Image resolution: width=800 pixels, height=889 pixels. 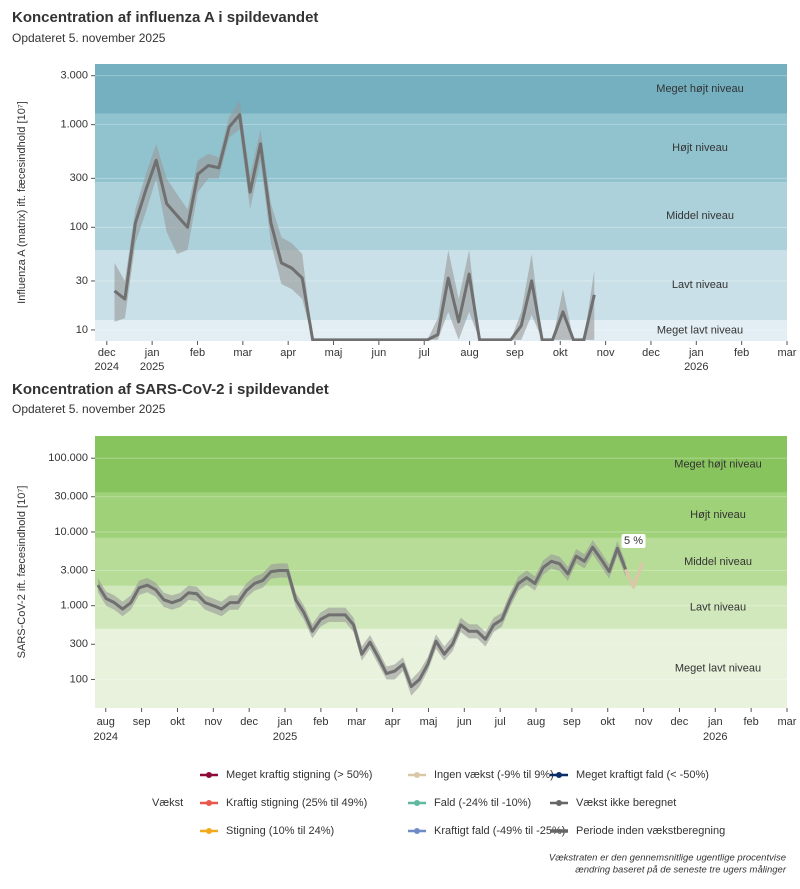 I want to click on legend-label: Periode inden vækstberegning, so click(x=650, y=831).